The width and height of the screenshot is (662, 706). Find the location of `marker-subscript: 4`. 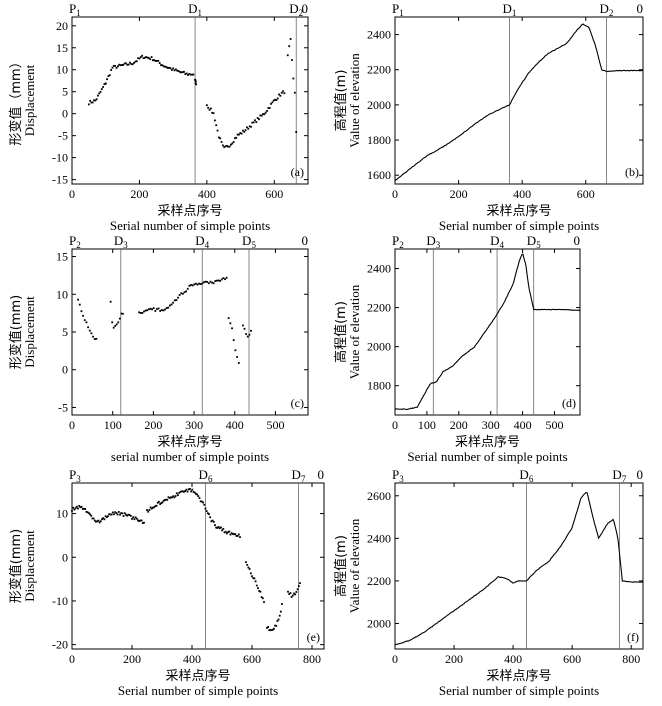

marker-subscript: 4 is located at coordinates (207, 245).